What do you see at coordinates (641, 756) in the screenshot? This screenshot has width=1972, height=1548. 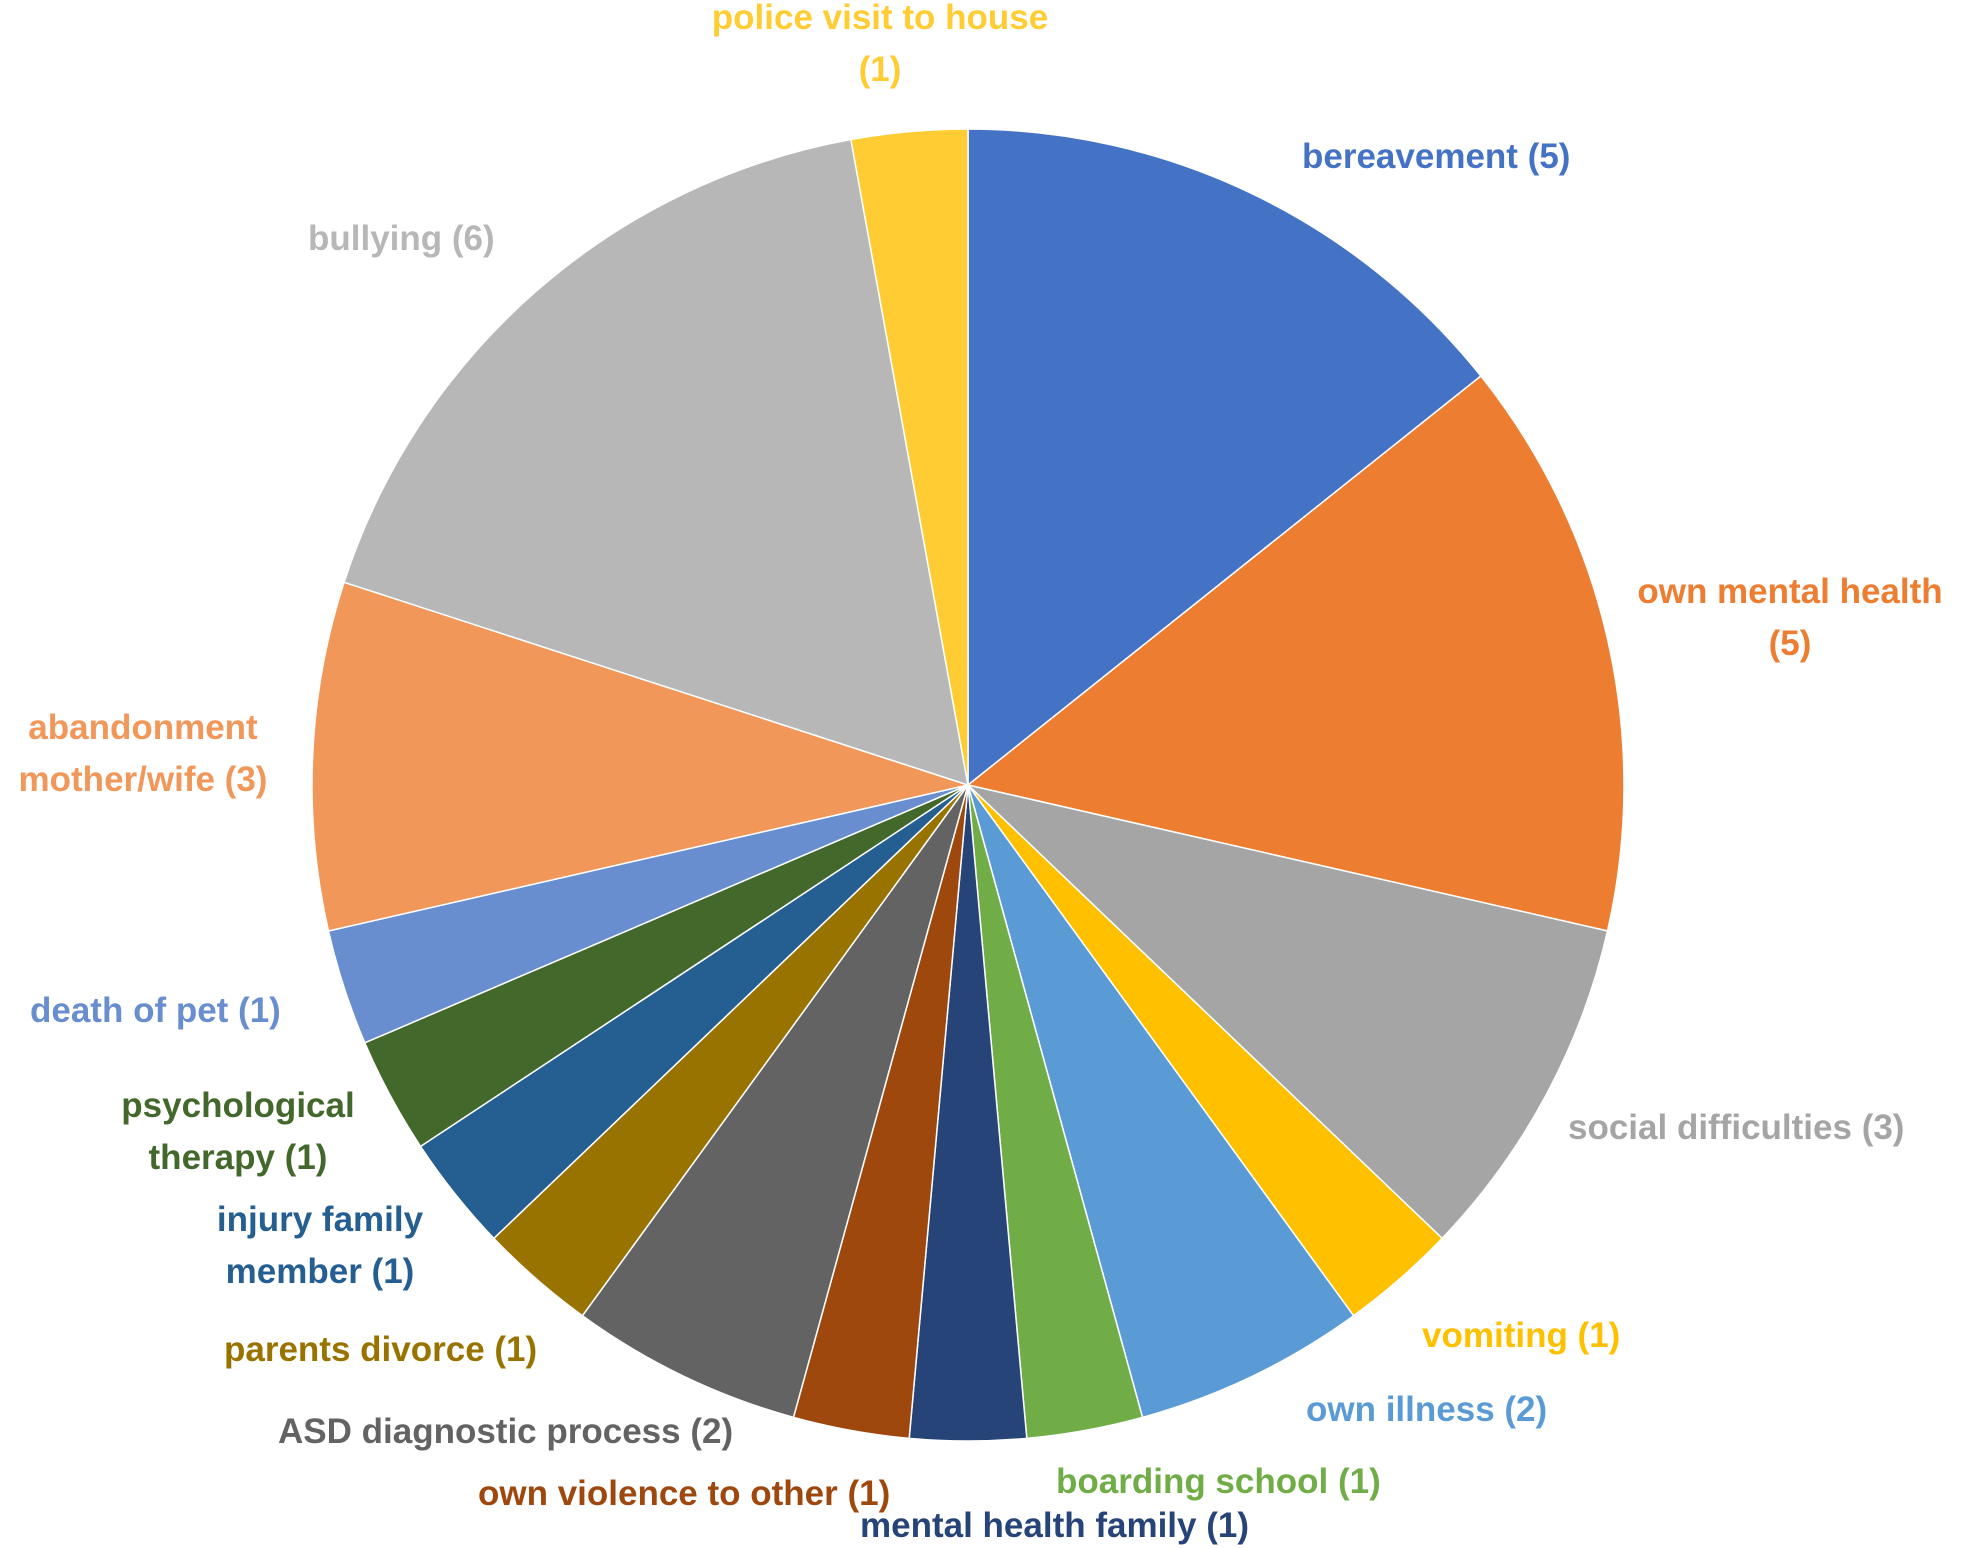 I see `pie-slice-abandonment-mother-wife` at bounding box center [641, 756].